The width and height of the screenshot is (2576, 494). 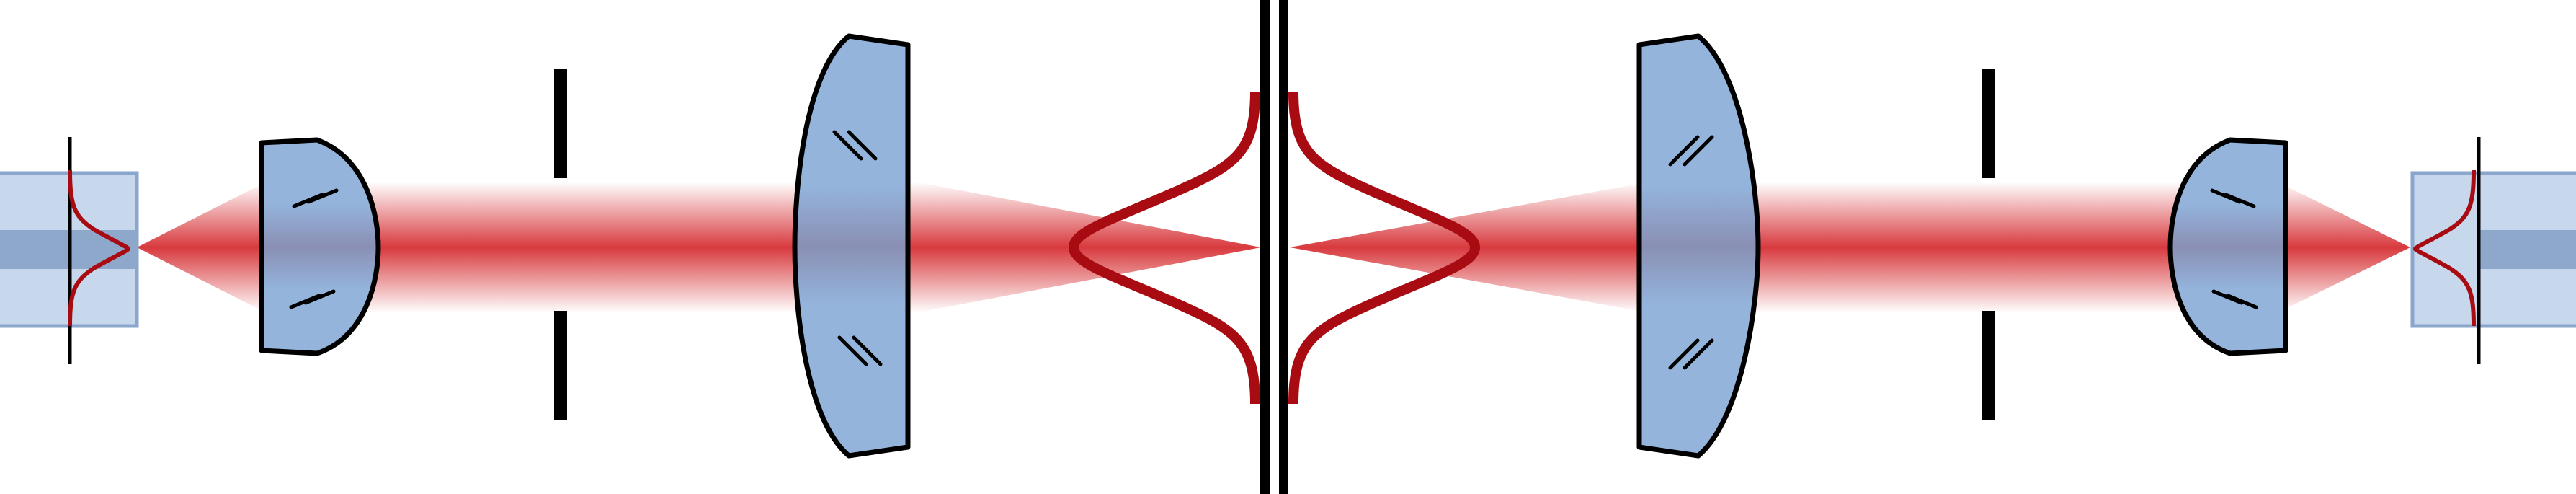 I want to click on collimating-lens-right, so click(x=2227, y=246).